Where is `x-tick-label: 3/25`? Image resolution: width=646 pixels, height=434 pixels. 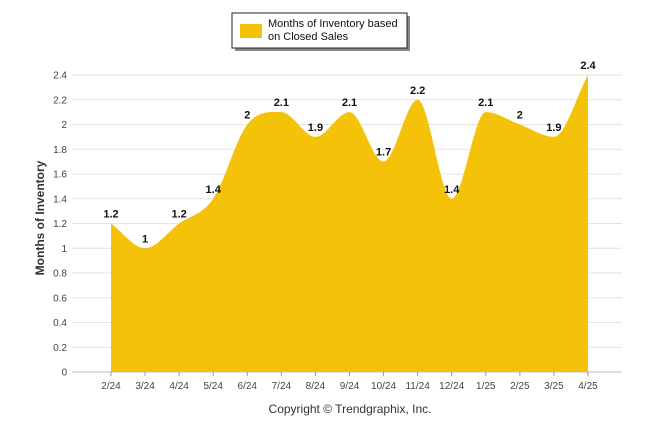 x-tick-label: 3/25 is located at coordinates (554, 386).